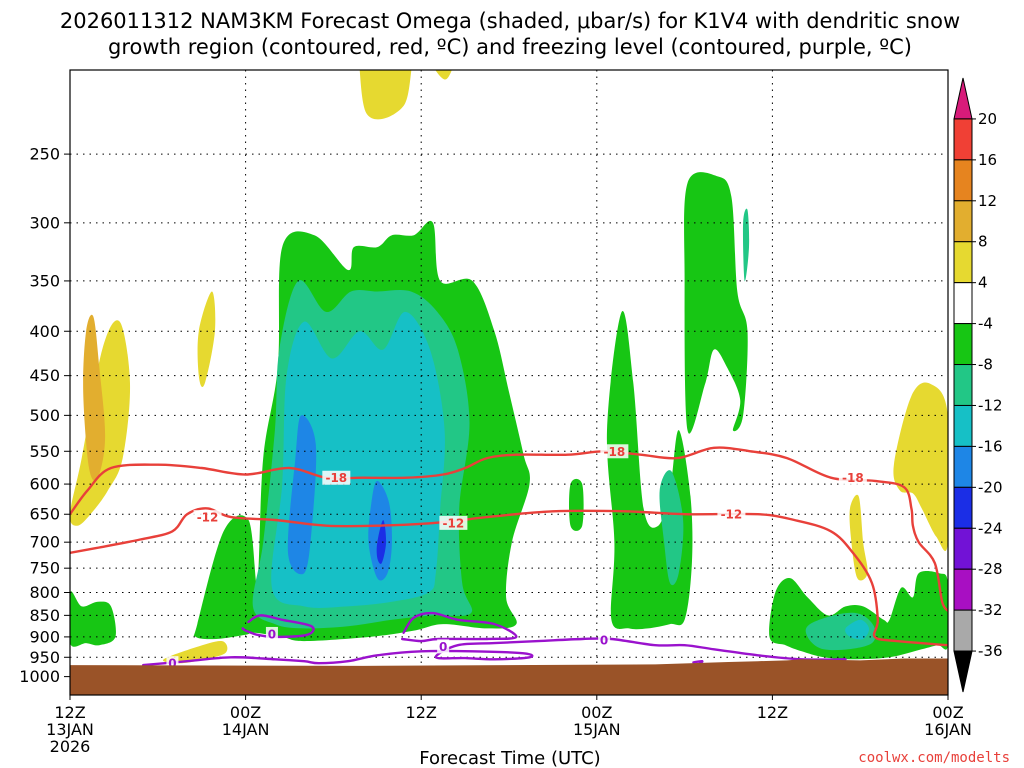 The width and height of the screenshot is (1024, 768). I want to click on y-tick-label-650: 650, so click(44, 514).